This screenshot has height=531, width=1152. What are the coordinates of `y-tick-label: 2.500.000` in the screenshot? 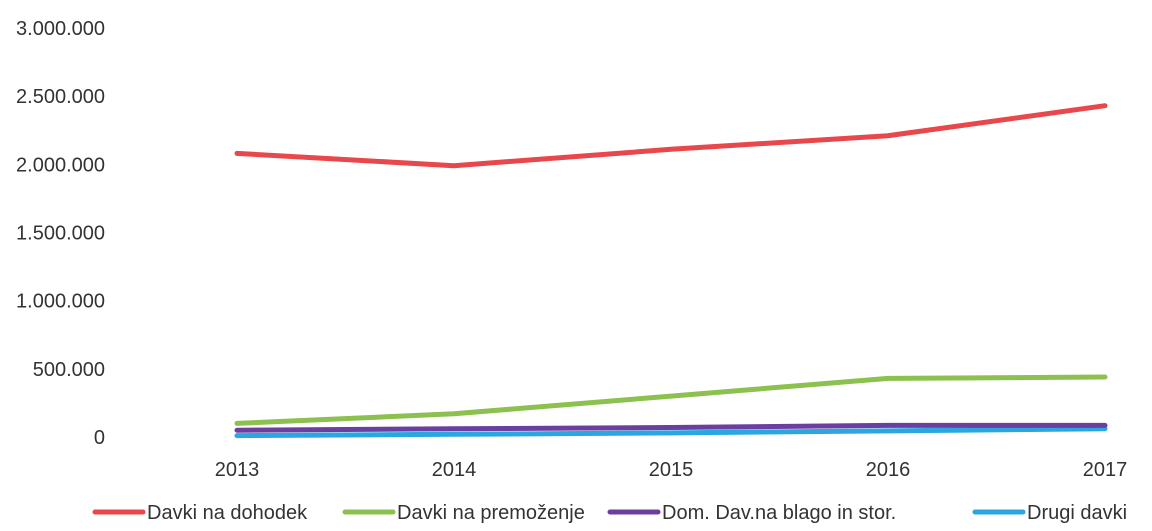 It's located at (60, 97).